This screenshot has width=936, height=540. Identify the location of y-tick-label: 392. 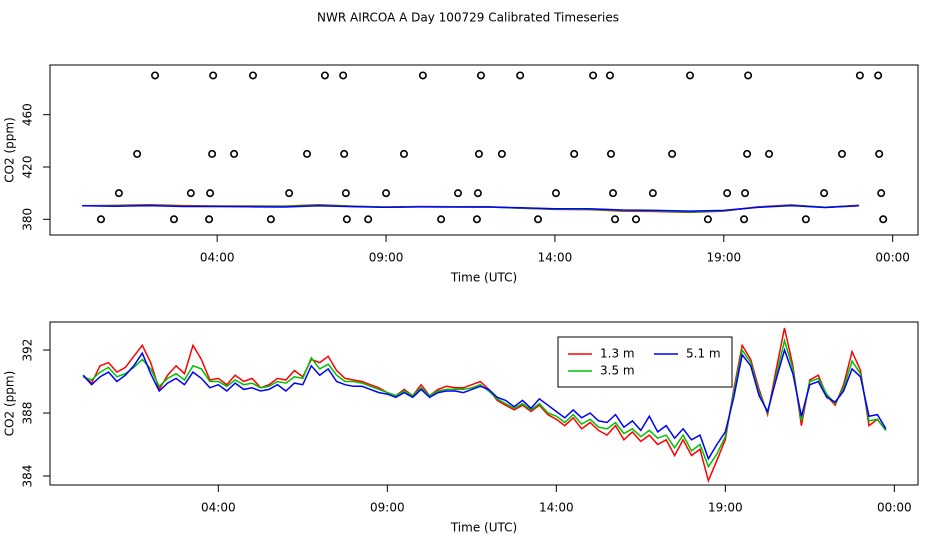
(28, 350).